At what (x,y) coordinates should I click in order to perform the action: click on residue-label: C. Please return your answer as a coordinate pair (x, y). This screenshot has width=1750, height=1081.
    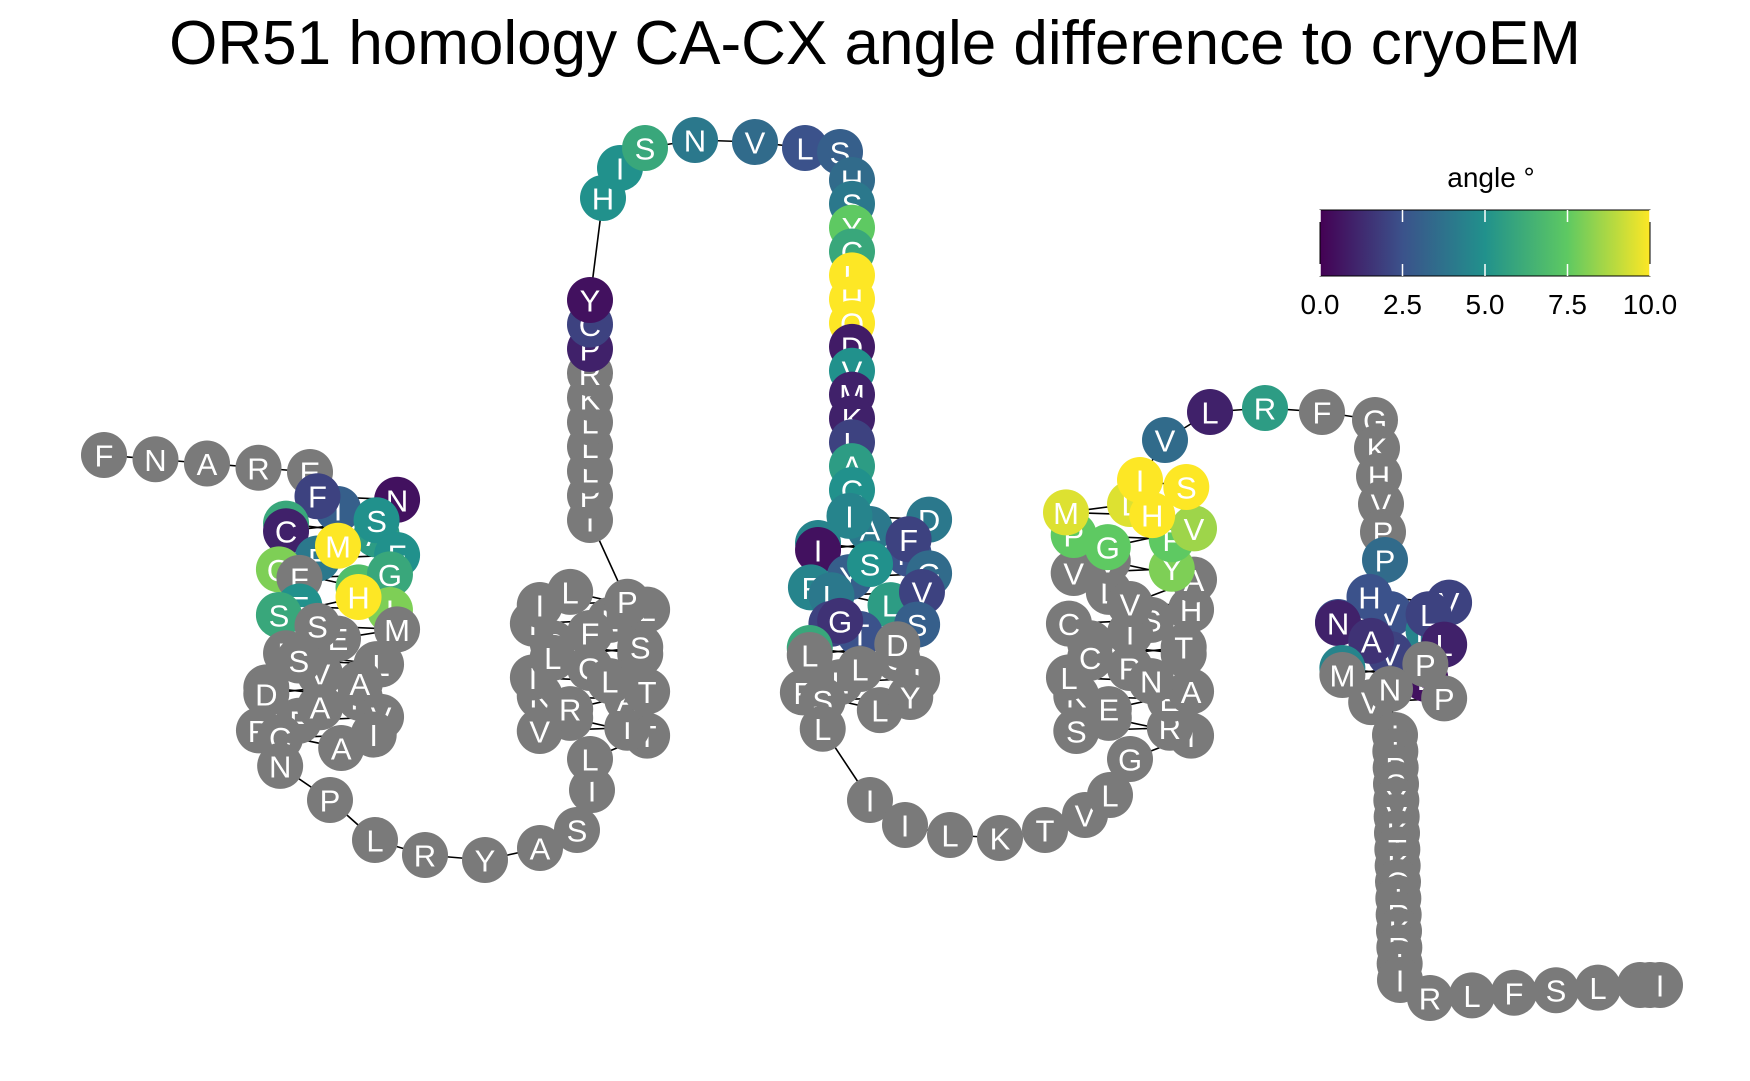
    Looking at the image, I should click on (1090, 658).